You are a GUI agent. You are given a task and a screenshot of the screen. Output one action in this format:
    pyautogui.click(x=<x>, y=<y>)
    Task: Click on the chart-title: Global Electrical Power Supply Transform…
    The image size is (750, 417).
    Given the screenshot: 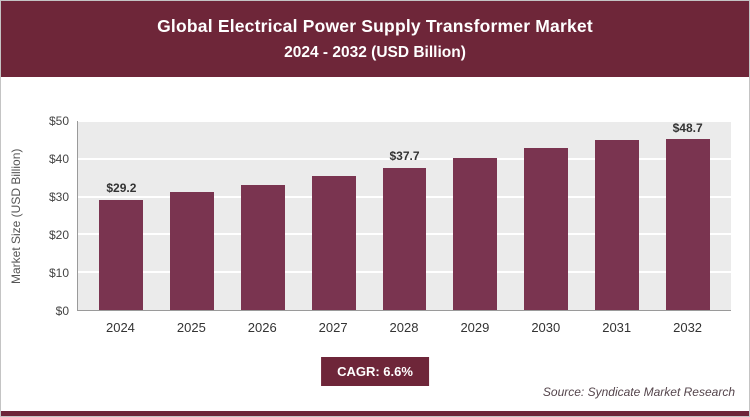 What is the action you would take?
    pyautogui.click(x=375, y=26)
    